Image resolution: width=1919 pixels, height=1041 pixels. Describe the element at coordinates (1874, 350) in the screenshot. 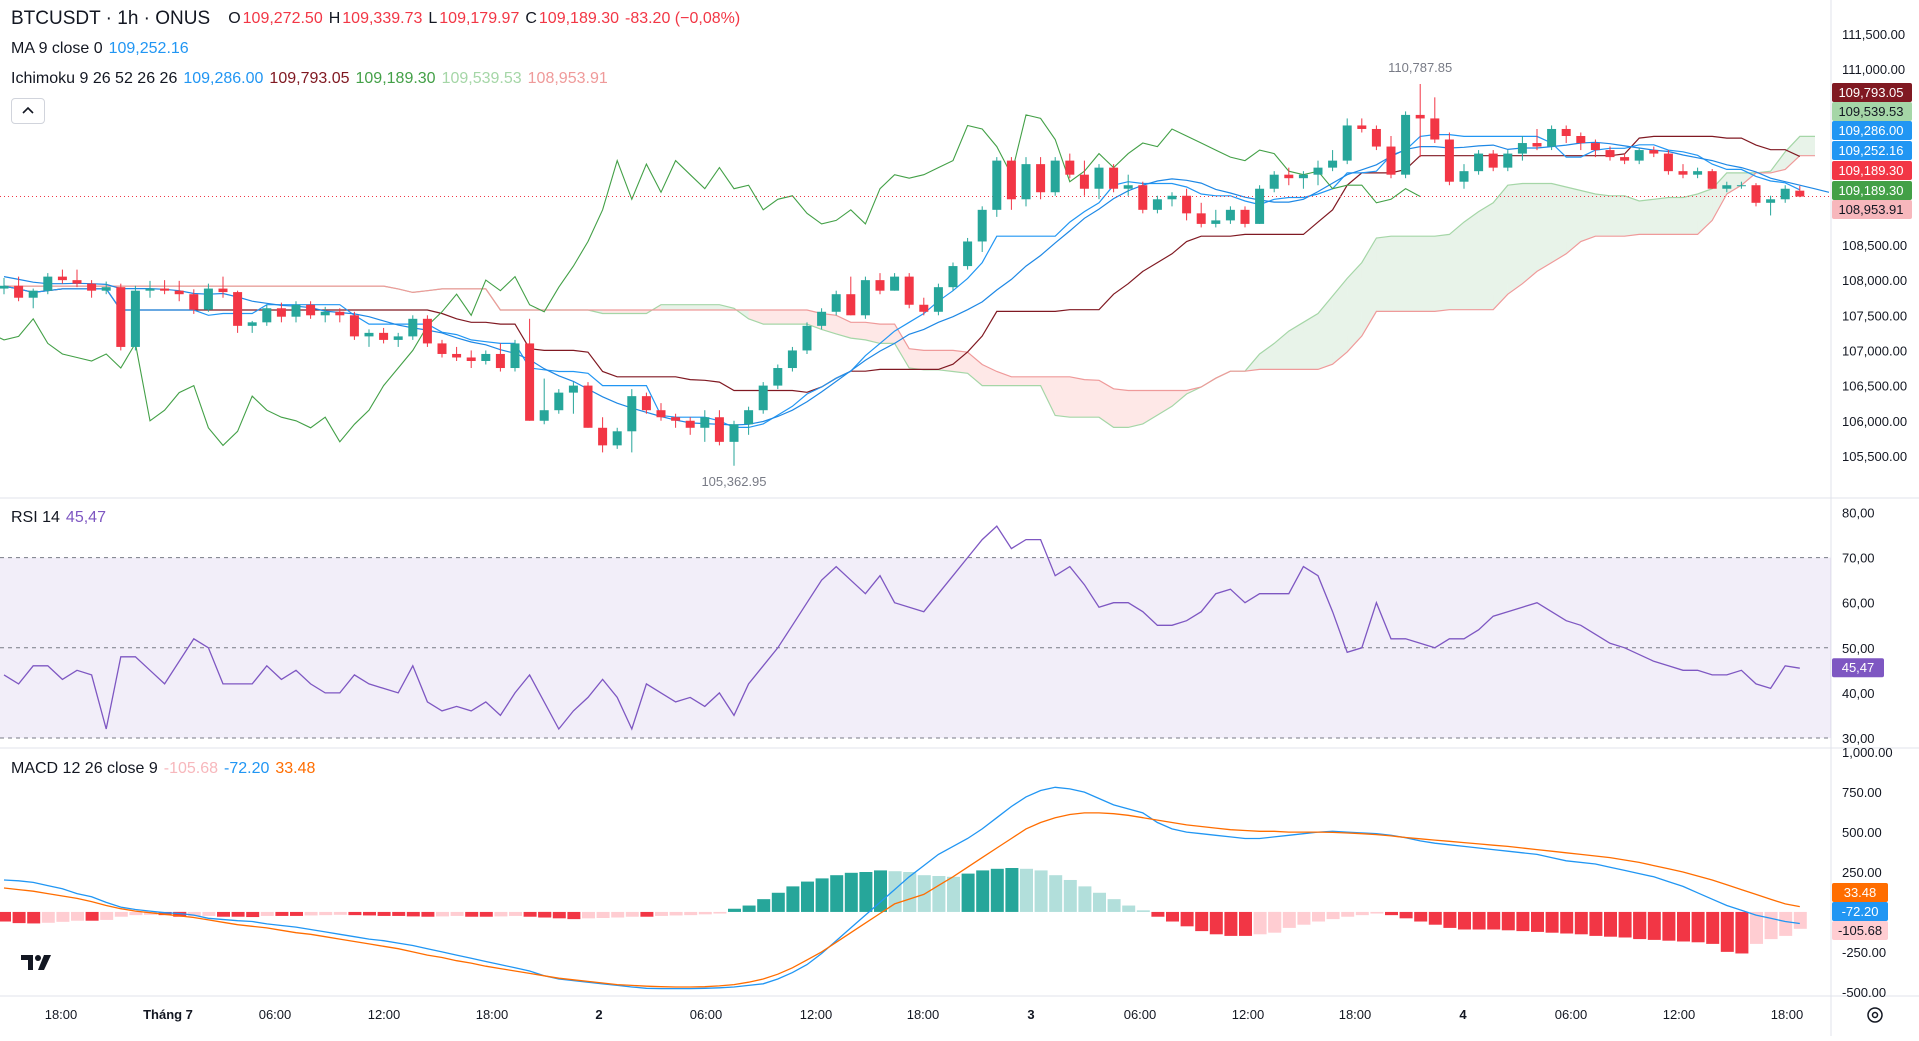

I see `price-axis-label: 107,000.00` at that location.